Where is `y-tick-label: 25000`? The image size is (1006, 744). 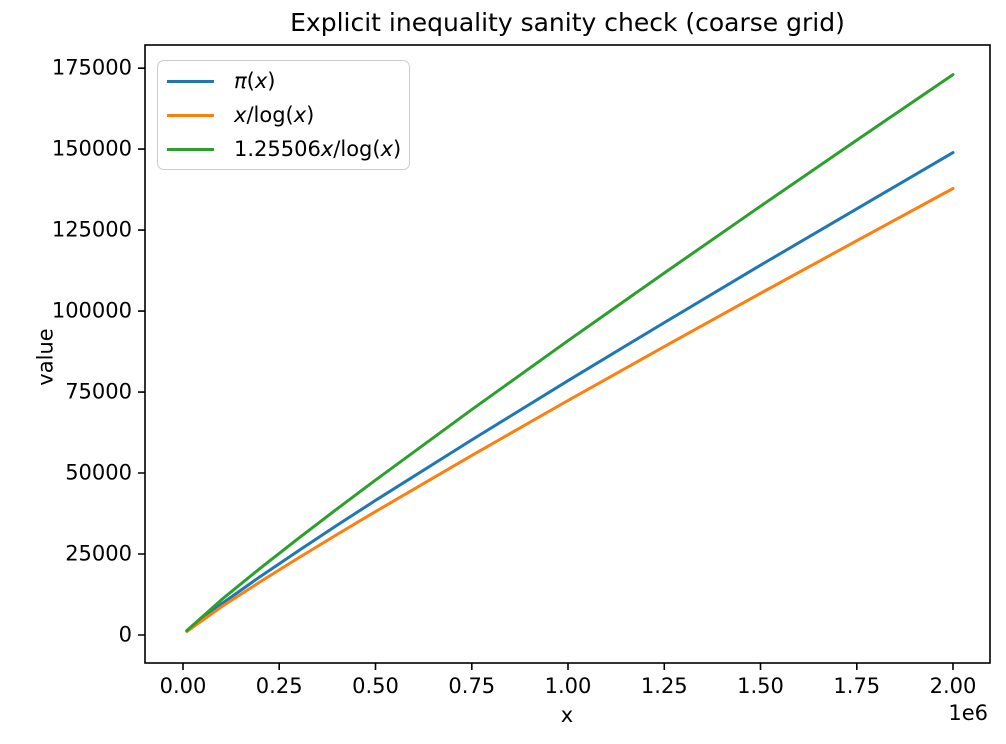
y-tick-label: 25000 is located at coordinates (98, 553).